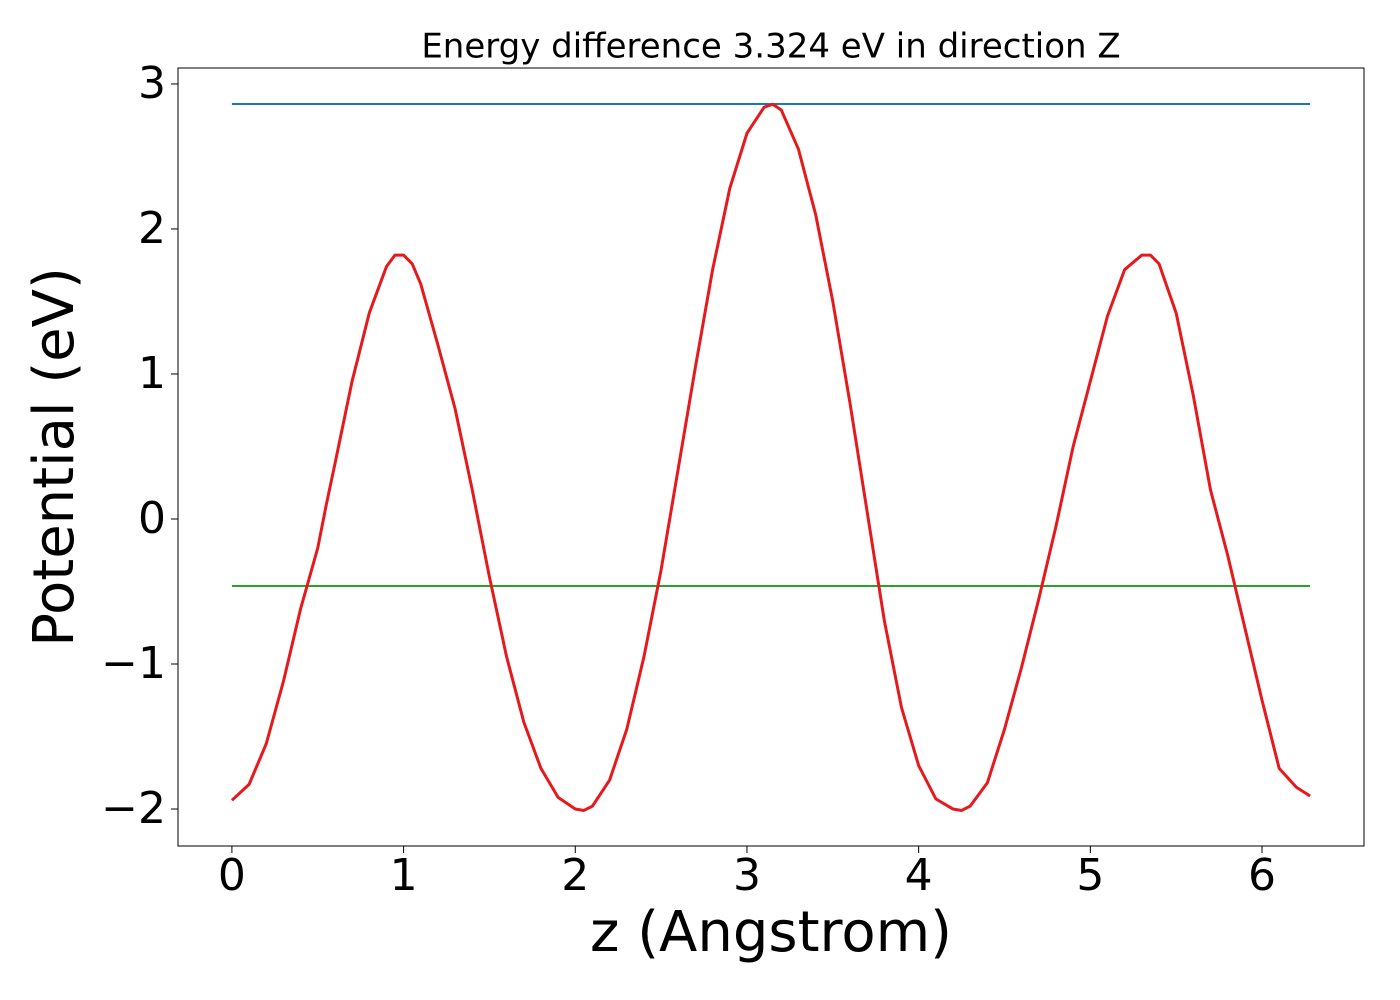  Describe the element at coordinates (152, 518) in the screenshot. I see `y-tick-label: 0` at that location.